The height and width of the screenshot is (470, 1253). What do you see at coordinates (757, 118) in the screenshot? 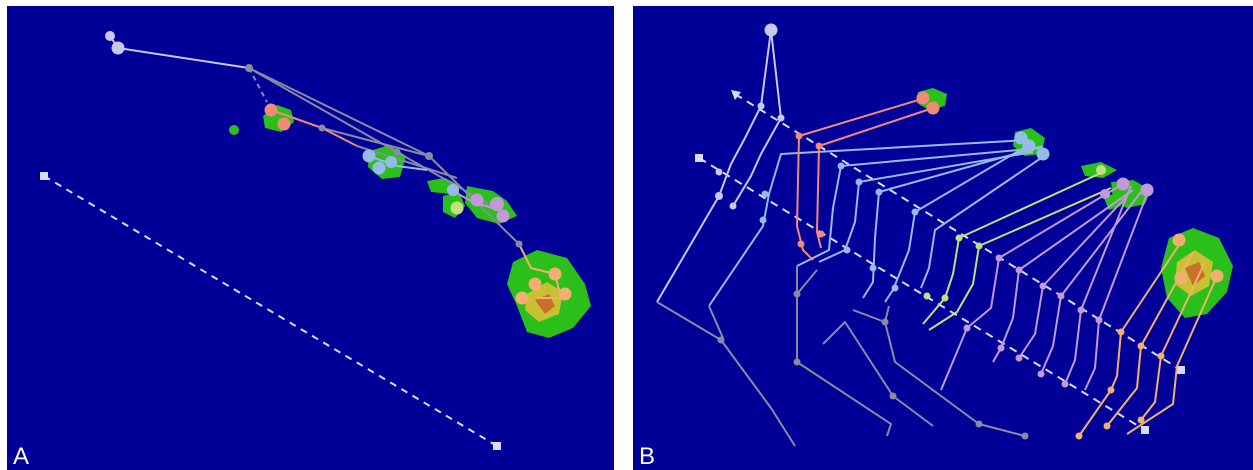
I see `panel-b-branch-outgroup-right` at bounding box center [757, 118].